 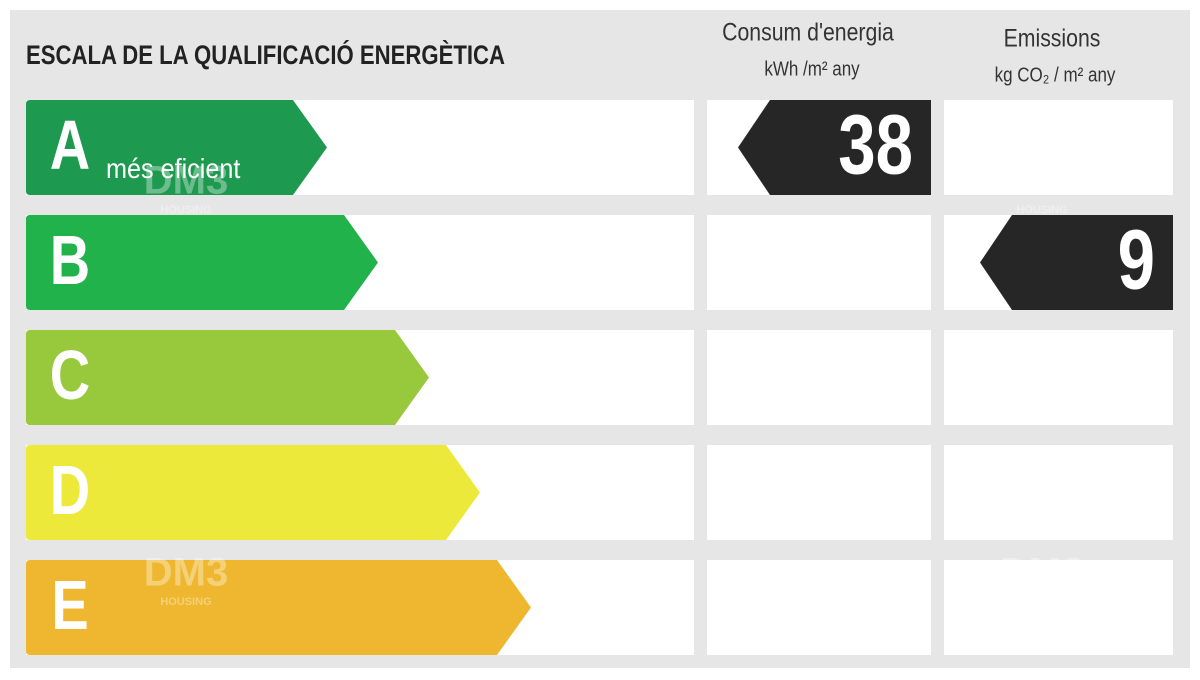 What do you see at coordinates (1052, 38) in the screenshot?
I see `emissions-title: Emissions` at bounding box center [1052, 38].